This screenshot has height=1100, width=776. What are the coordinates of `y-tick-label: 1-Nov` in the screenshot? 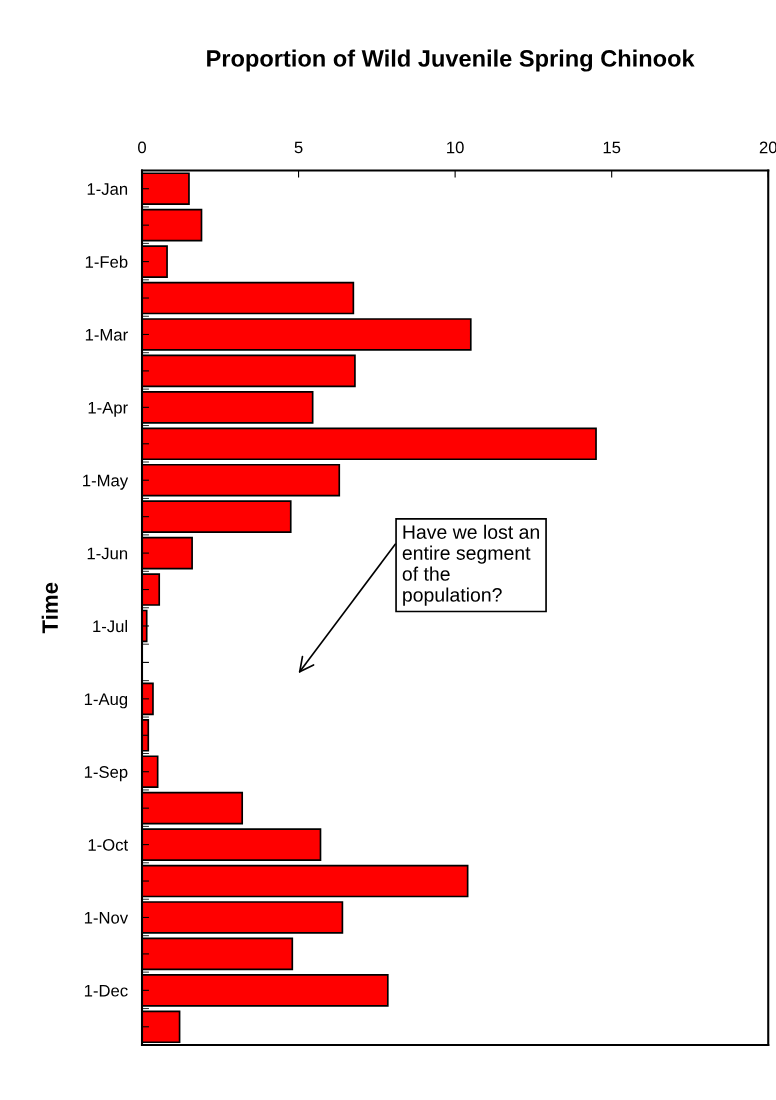 It's located at (106, 918).